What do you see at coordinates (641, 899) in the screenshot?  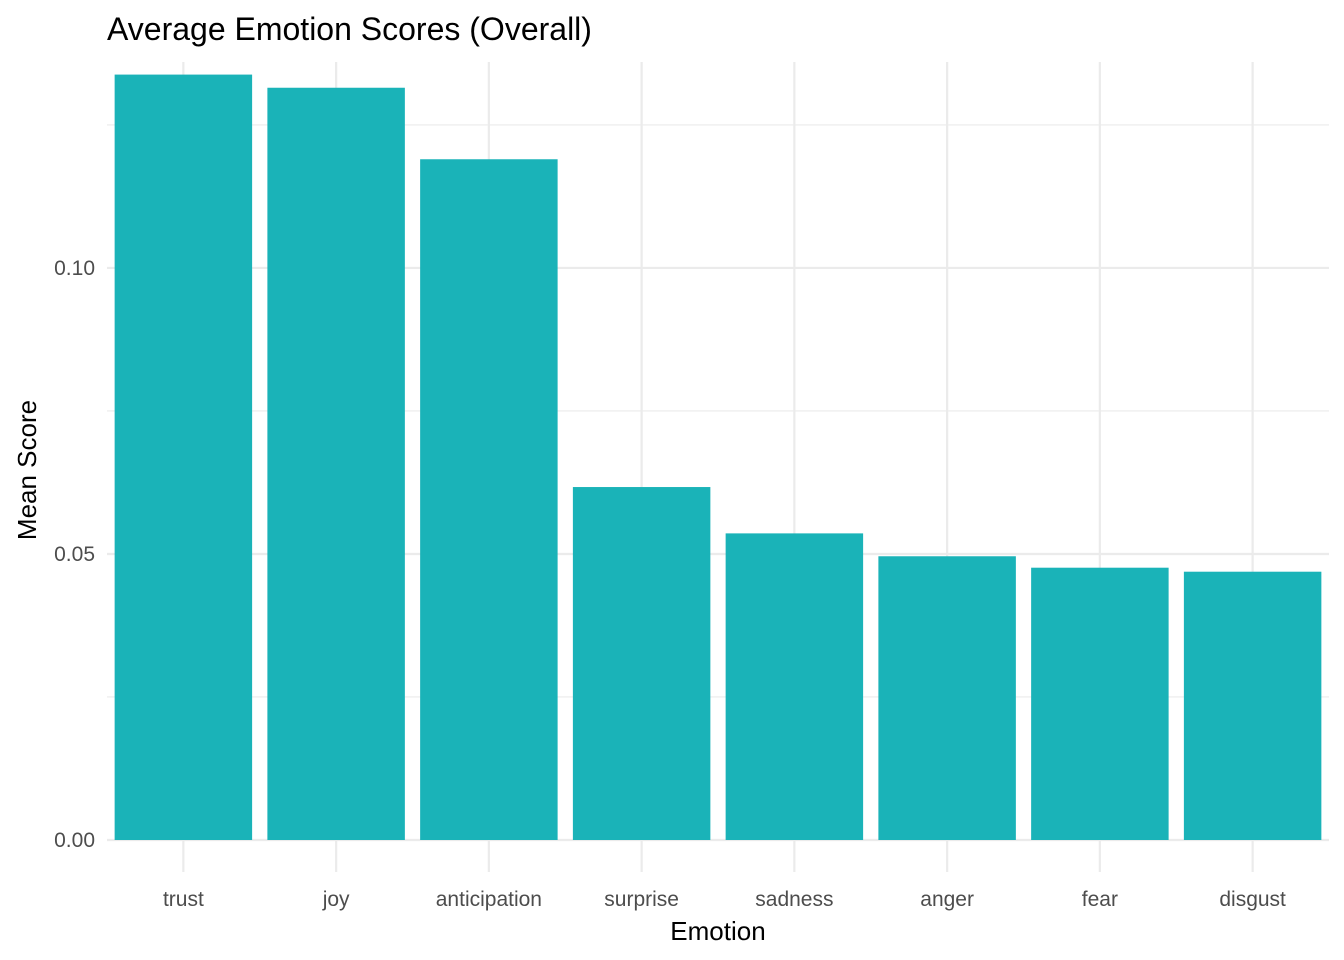 I see `x-tick-label-surprise: surprise` at bounding box center [641, 899].